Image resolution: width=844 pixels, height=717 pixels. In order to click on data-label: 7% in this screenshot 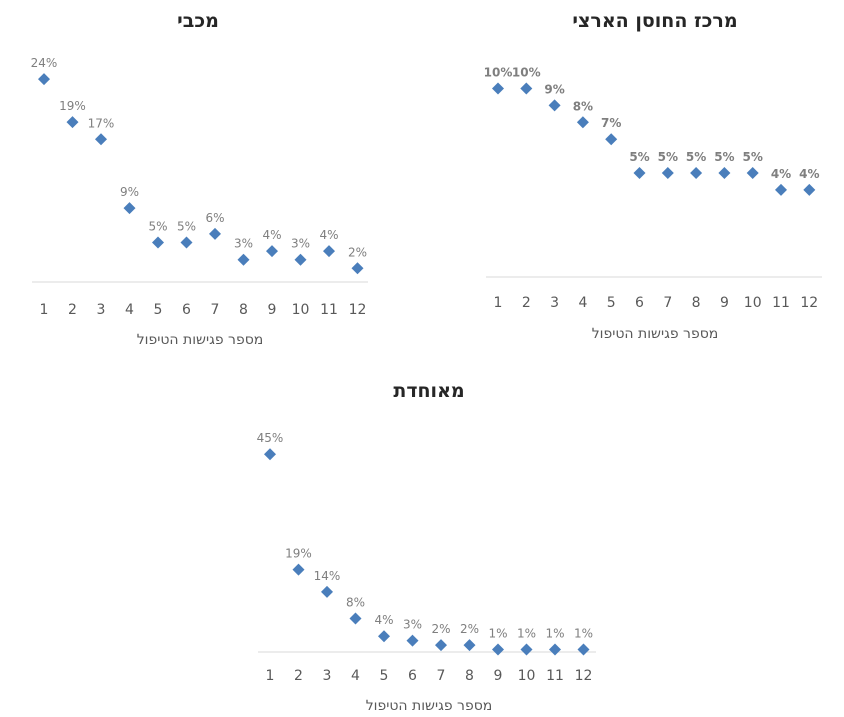, I will do `click(611, 123)`.